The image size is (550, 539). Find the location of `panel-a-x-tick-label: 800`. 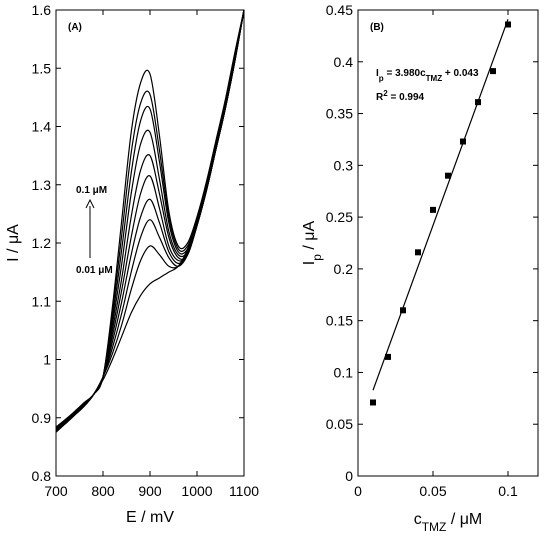

panel-a-x-tick-label: 800 is located at coordinates (103, 491).